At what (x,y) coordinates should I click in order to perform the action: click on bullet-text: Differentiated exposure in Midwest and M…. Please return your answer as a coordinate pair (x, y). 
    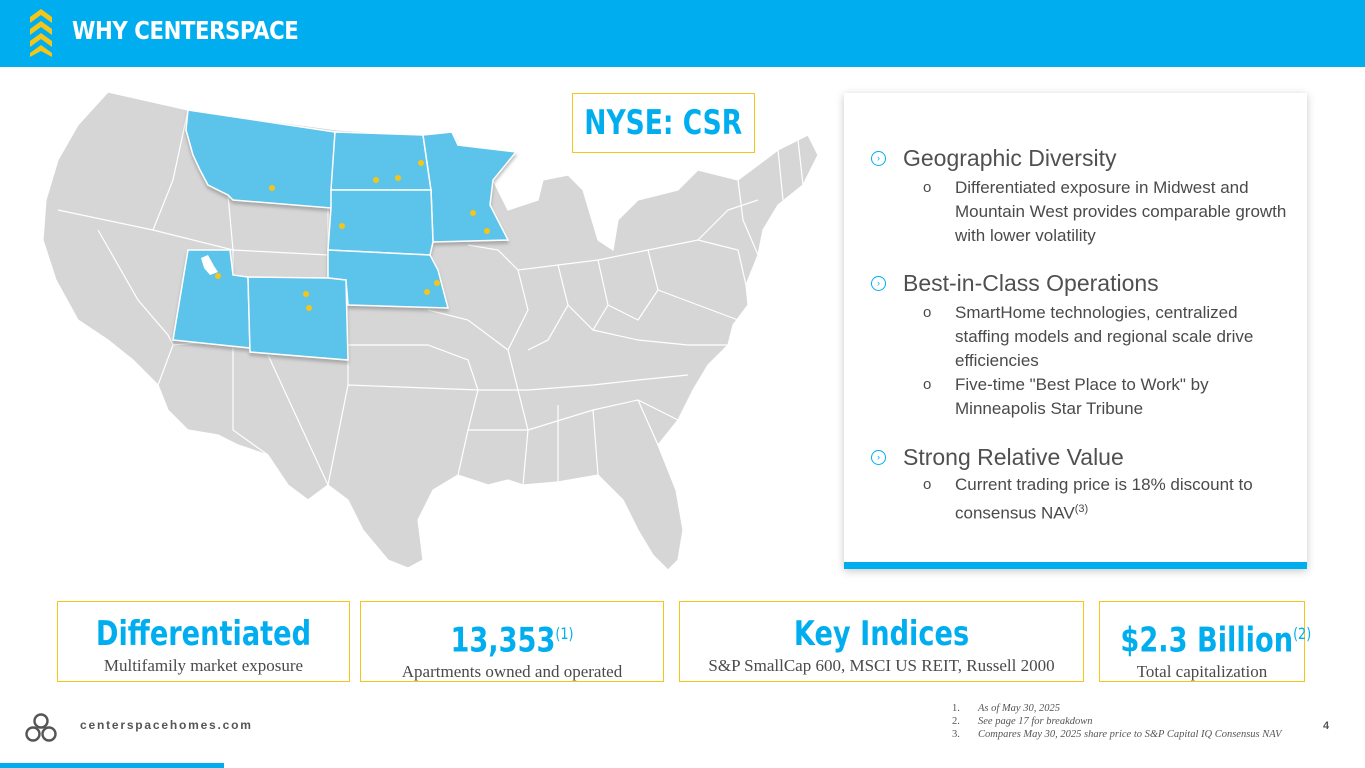
    Looking at the image, I should click on (1121, 211).